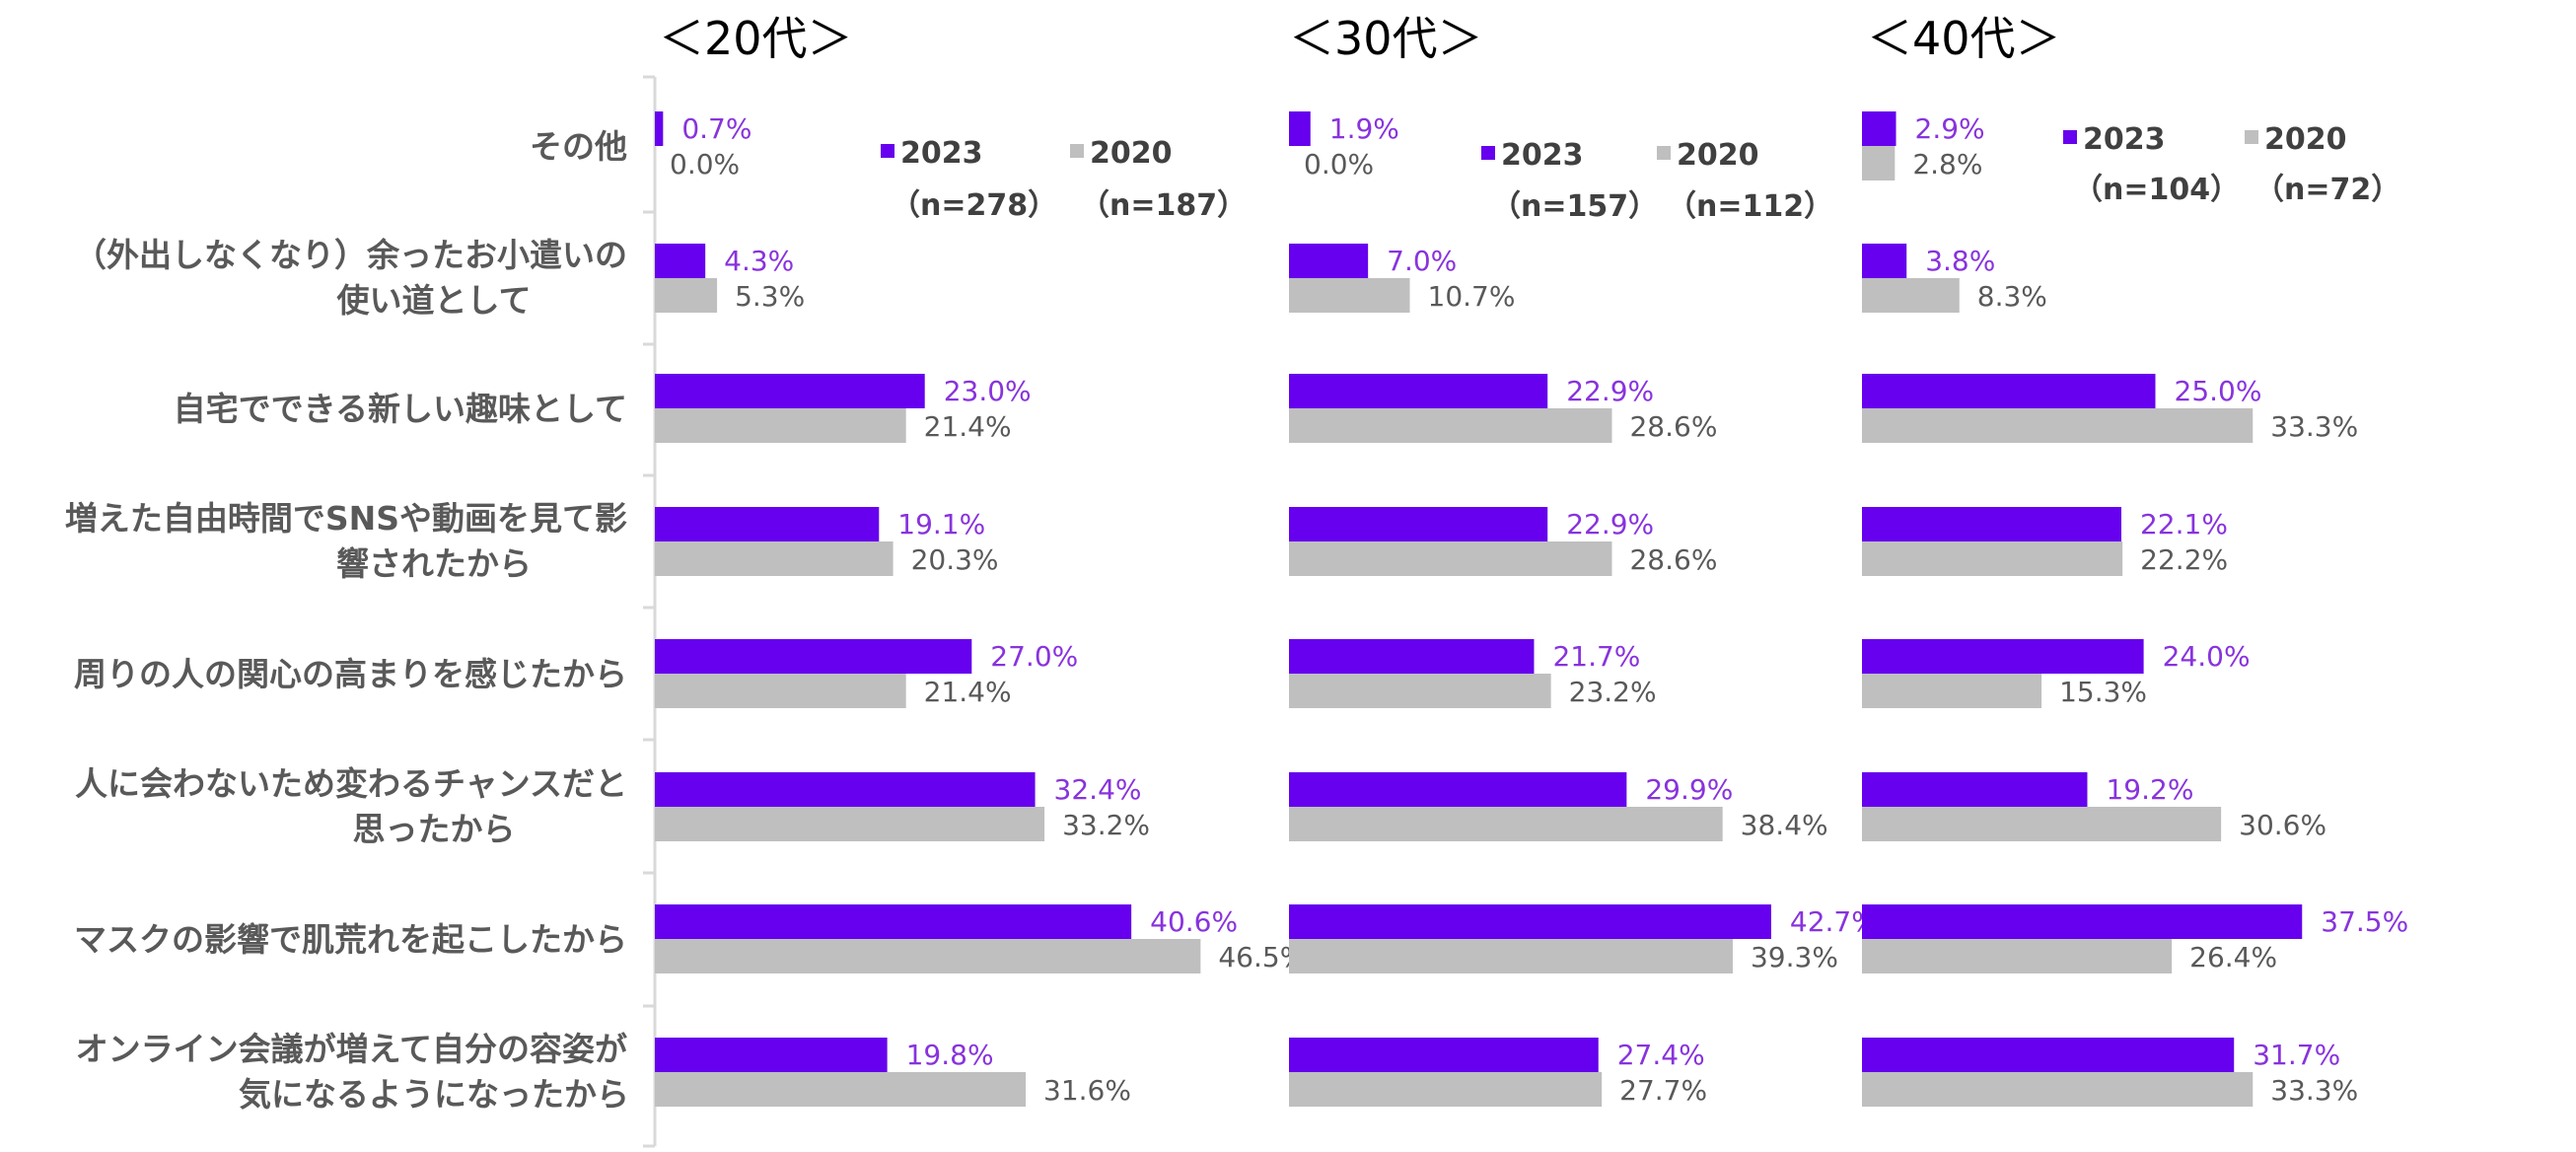 The width and height of the screenshot is (2576, 1152). I want to click on category-label-line-2: 響されたから, so click(434, 563).